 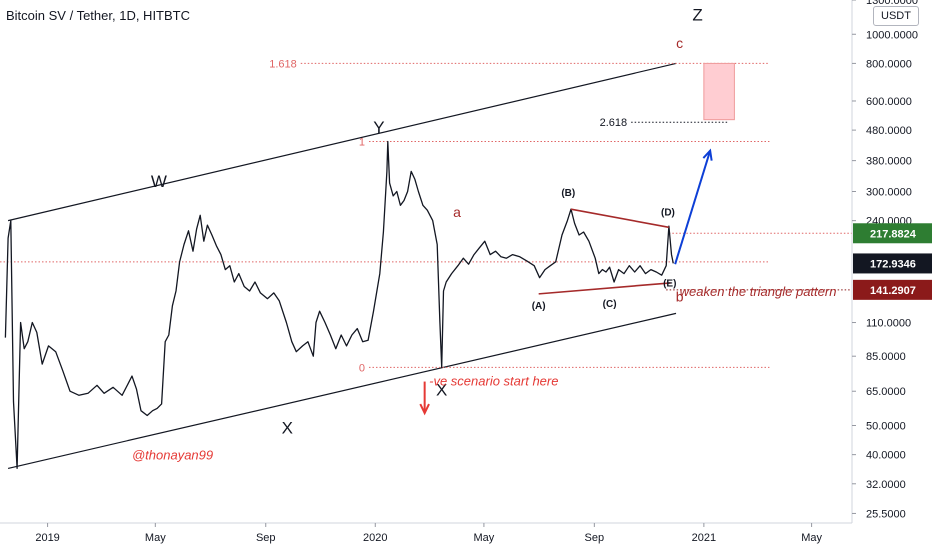 I want to click on price-label-text: 172.9346, so click(x=893, y=264).